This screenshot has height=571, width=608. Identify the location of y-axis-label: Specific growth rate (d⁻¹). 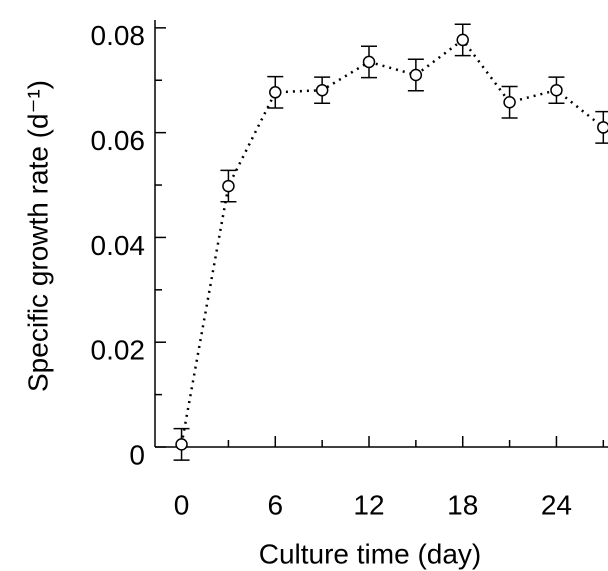
(37, 236).